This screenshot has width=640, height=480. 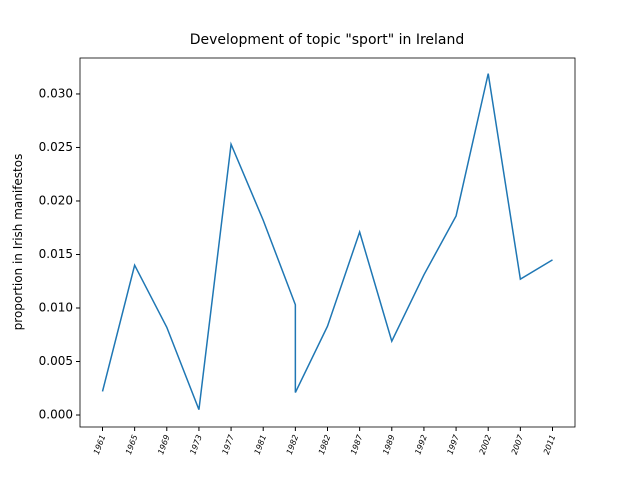 What do you see at coordinates (56, 147) in the screenshot?
I see `y-tick-label: 0.025` at bounding box center [56, 147].